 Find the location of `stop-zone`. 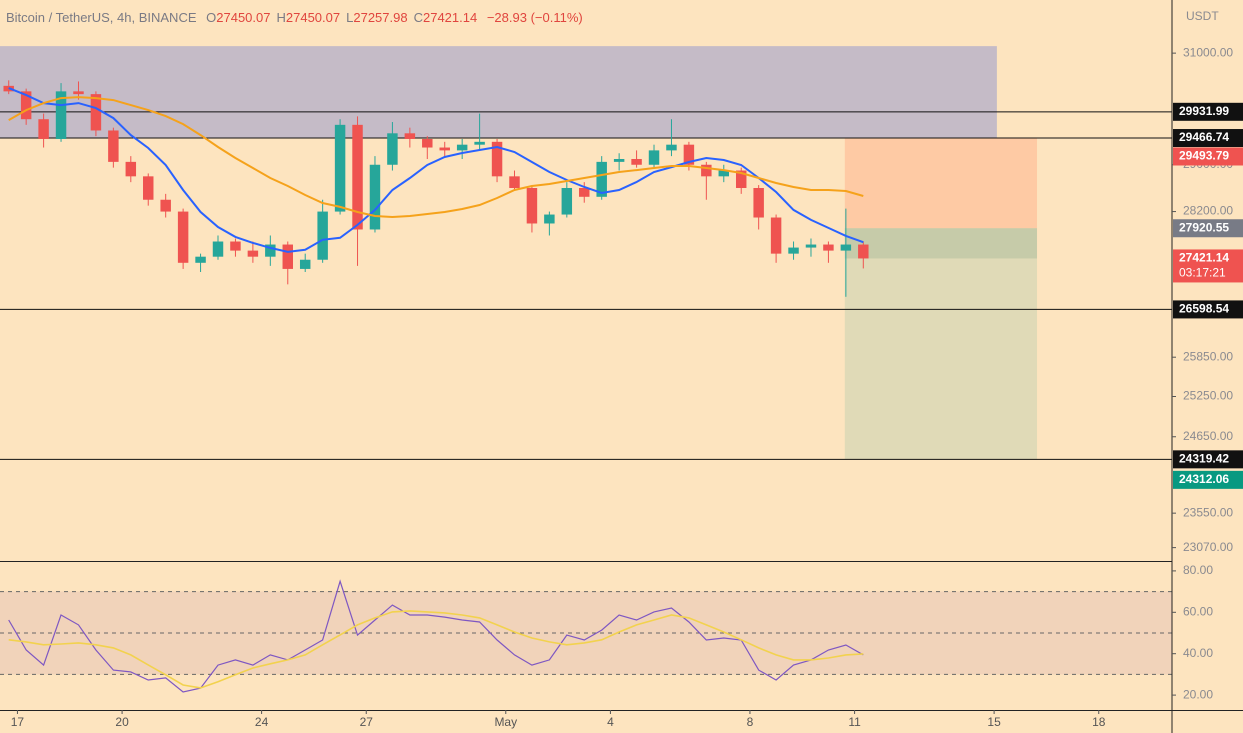

stop-zone is located at coordinates (941, 183).